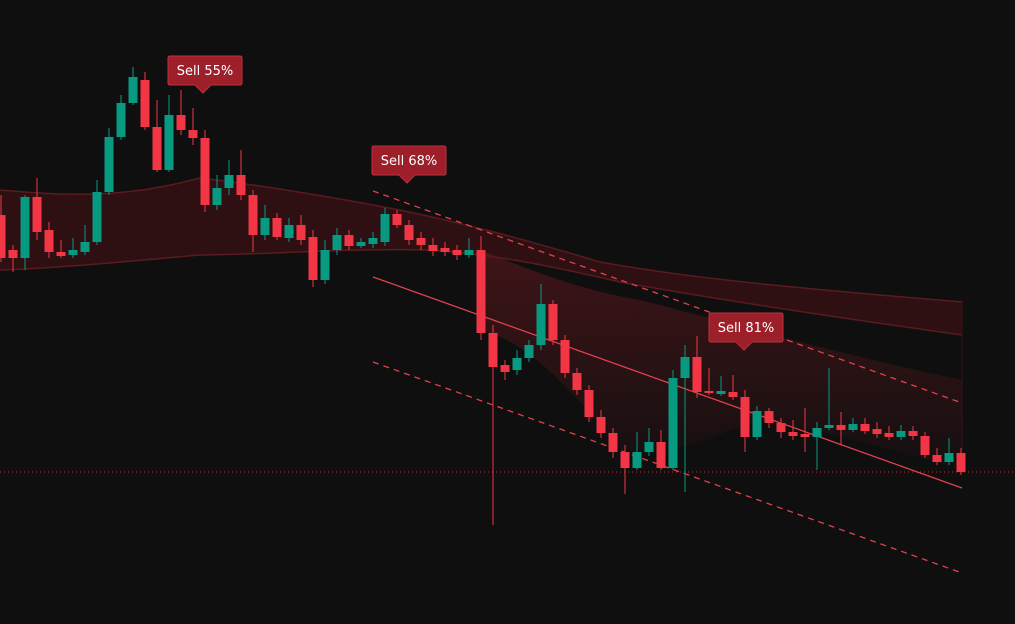 The width and height of the screenshot is (1015, 624). I want to click on annotation: Sell 55%, so click(205, 74).